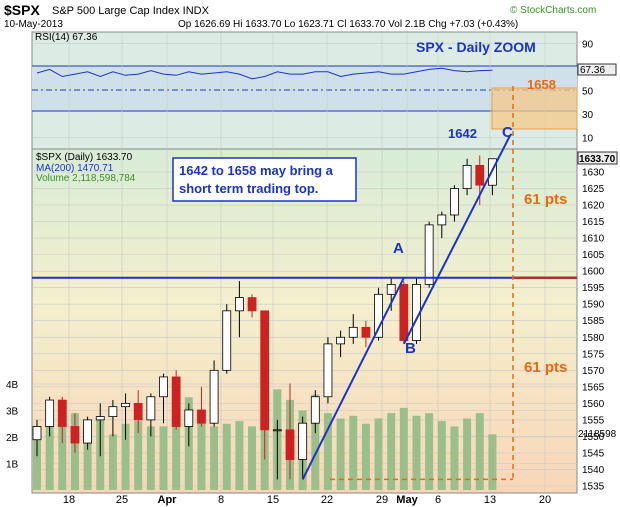 The image size is (620, 507). What do you see at coordinates (490, 500) in the screenshot?
I see `x-tick-label: 13` at bounding box center [490, 500].